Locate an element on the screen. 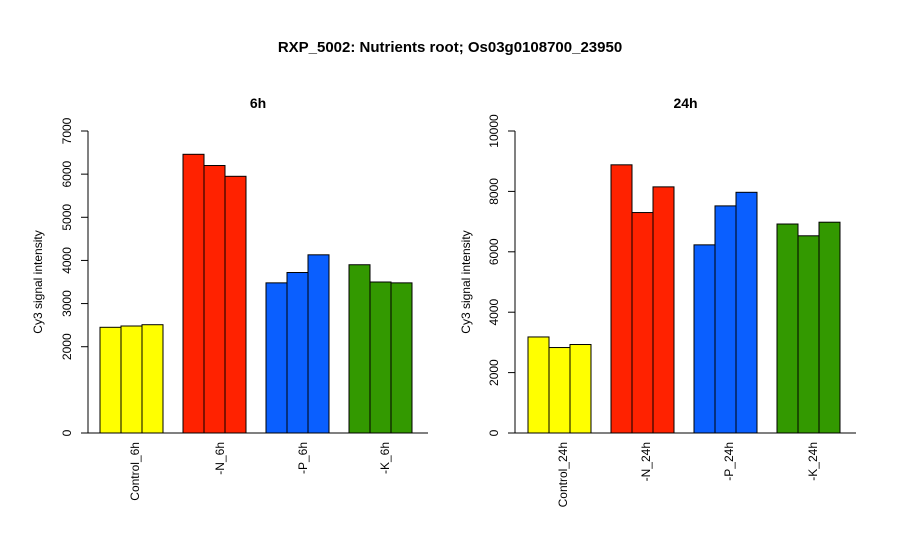 The image size is (900, 550). category-label-1-0: Control_24h is located at coordinates (563, 474).